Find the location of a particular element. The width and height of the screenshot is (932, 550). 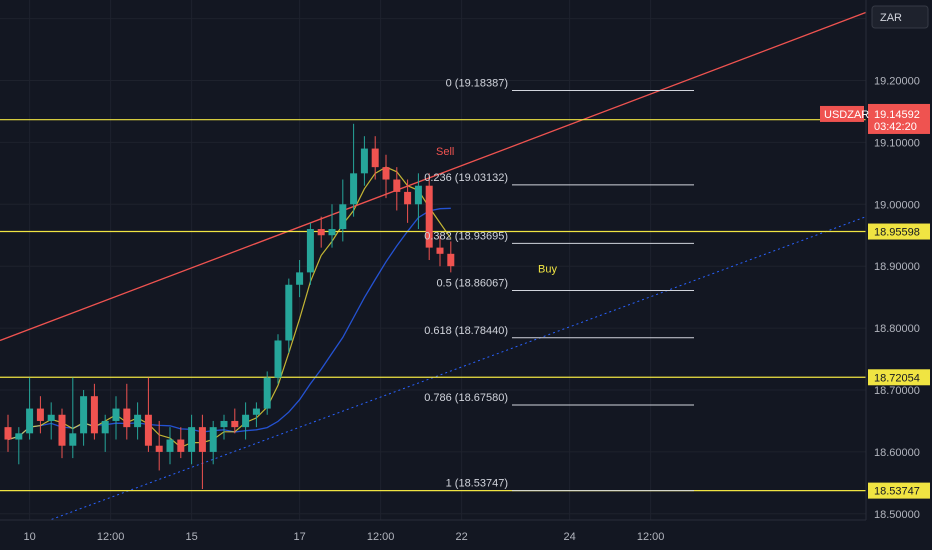

buy-annotation: Buy is located at coordinates (547, 269).